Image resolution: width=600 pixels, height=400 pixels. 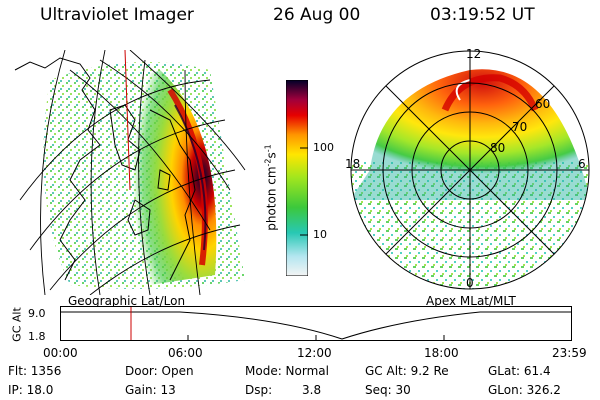 What do you see at coordinates (316, 338) in the screenshot?
I see `altitude-xticks` at bounding box center [316, 338].